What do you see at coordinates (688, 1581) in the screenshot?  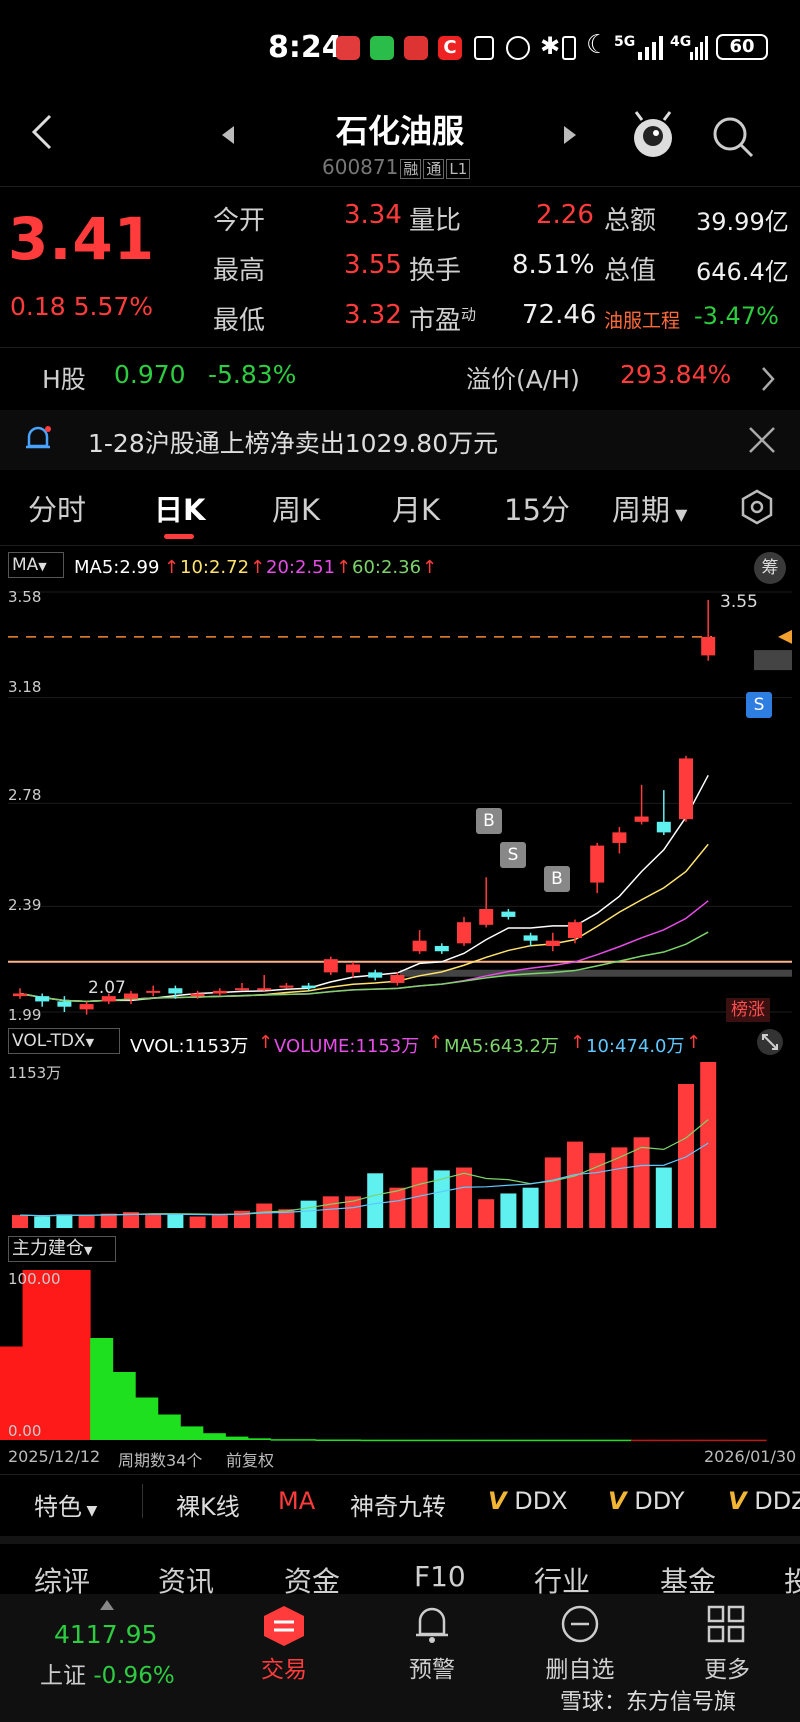 I see `section-tab-fund: 基金` at bounding box center [688, 1581].